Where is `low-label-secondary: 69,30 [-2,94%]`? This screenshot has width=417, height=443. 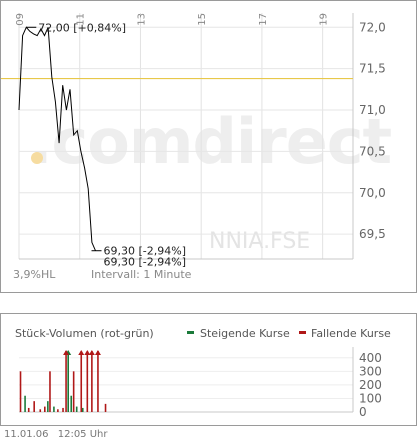 low-label-secondary: 69,30 [-2,94%] is located at coordinates (145, 262).